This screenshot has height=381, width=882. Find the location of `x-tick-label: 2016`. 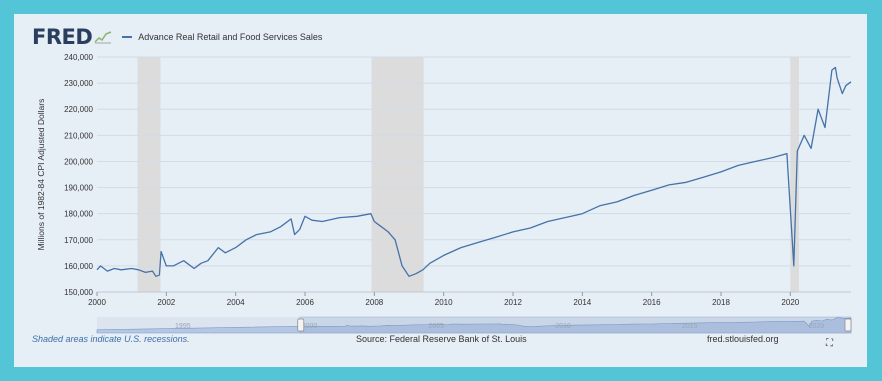

x-tick-label: 2016 is located at coordinates (652, 302).